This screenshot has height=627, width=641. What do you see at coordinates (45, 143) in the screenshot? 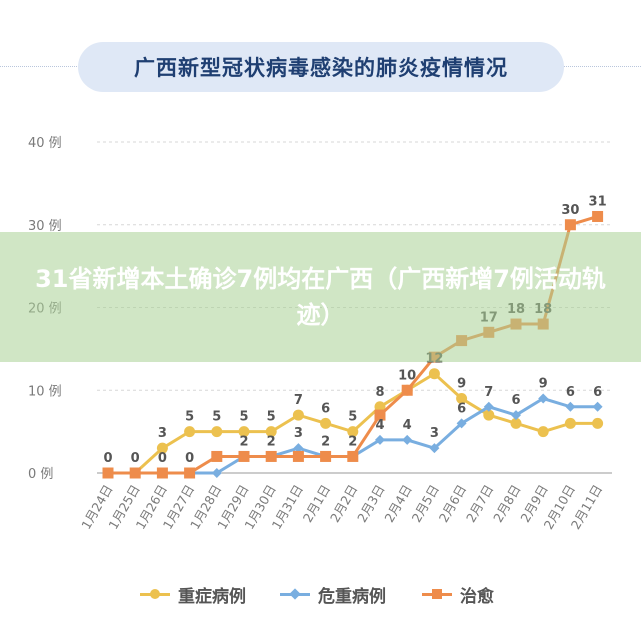
I see `y-tick-label: 40 例` at bounding box center [45, 143].